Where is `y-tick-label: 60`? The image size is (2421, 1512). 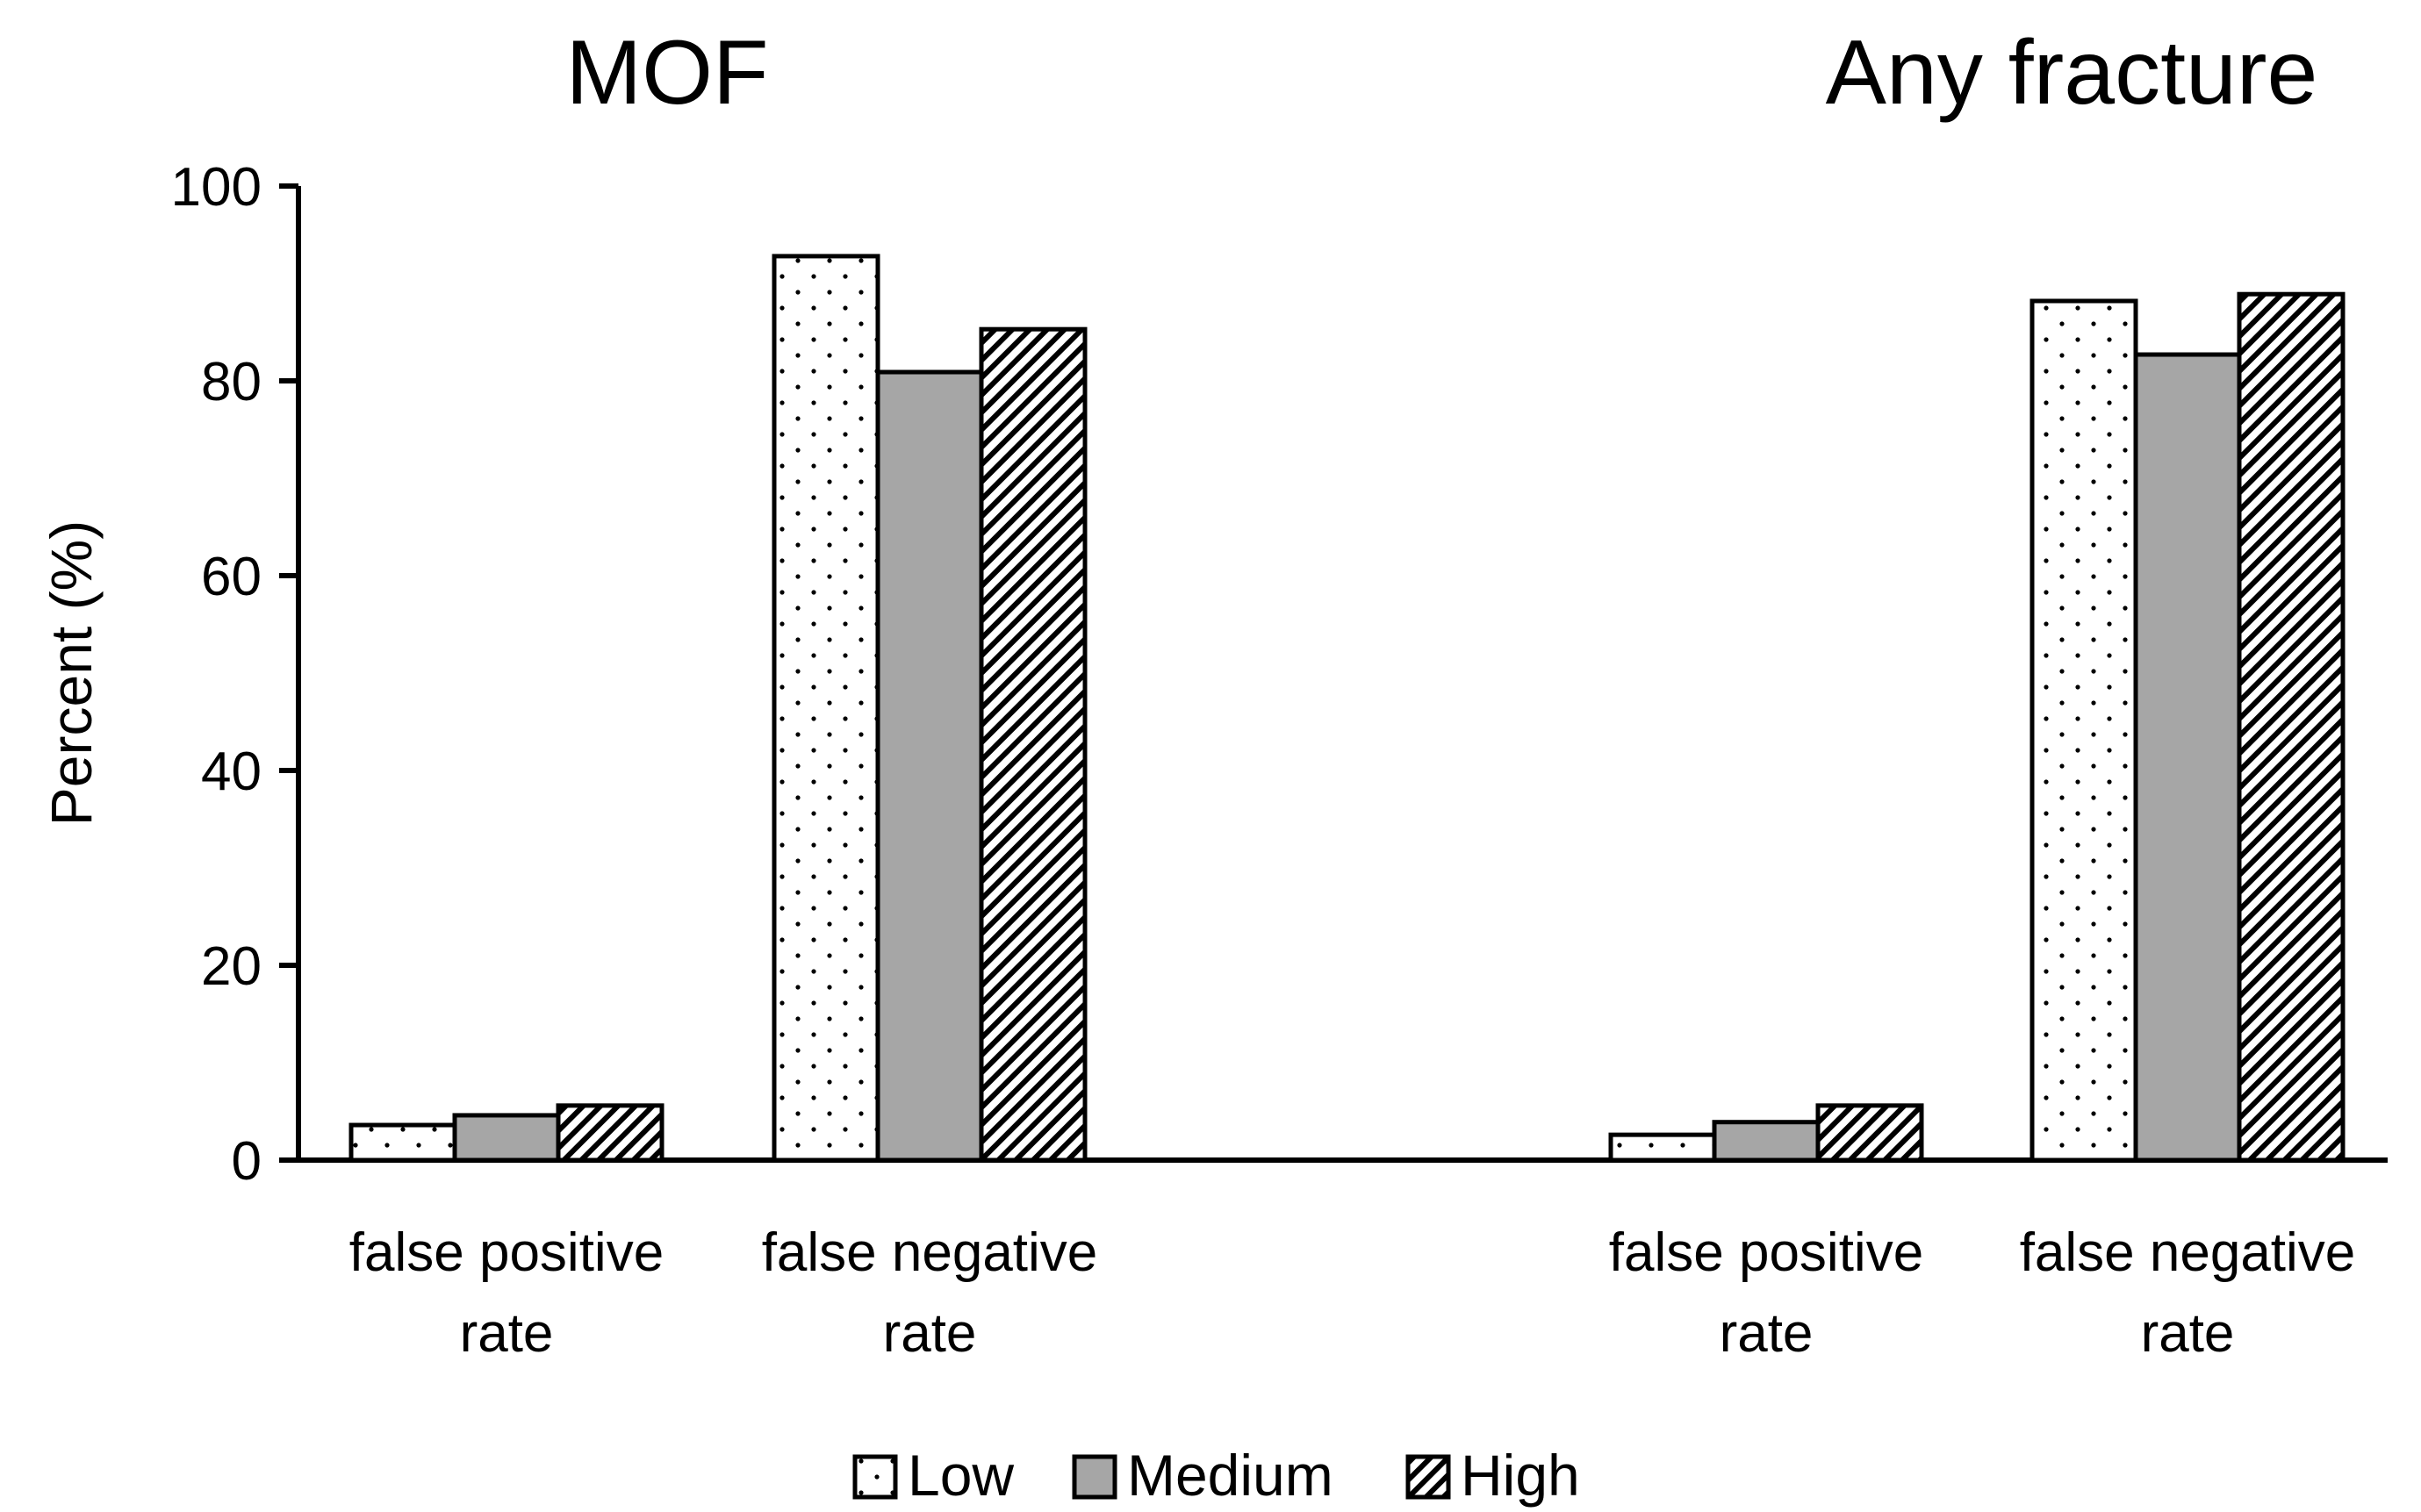
y-tick-label: 60 is located at coordinates (231, 577).